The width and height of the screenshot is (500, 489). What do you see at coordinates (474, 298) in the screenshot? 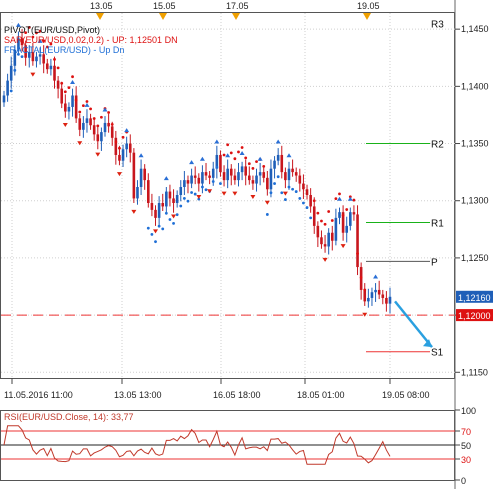
I see `current-price-label: 1,12160` at bounding box center [474, 298].